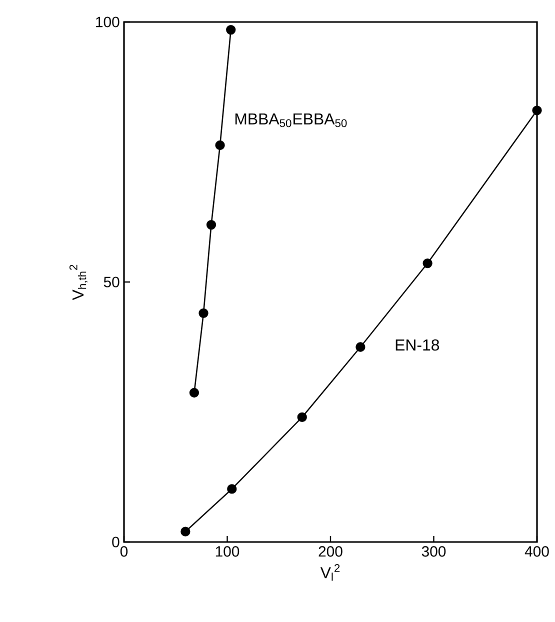 Image resolution: width=555 pixels, height=622 pixels. Describe the element at coordinates (108, 22) in the screenshot. I see `y-tick-label: 100` at that location.